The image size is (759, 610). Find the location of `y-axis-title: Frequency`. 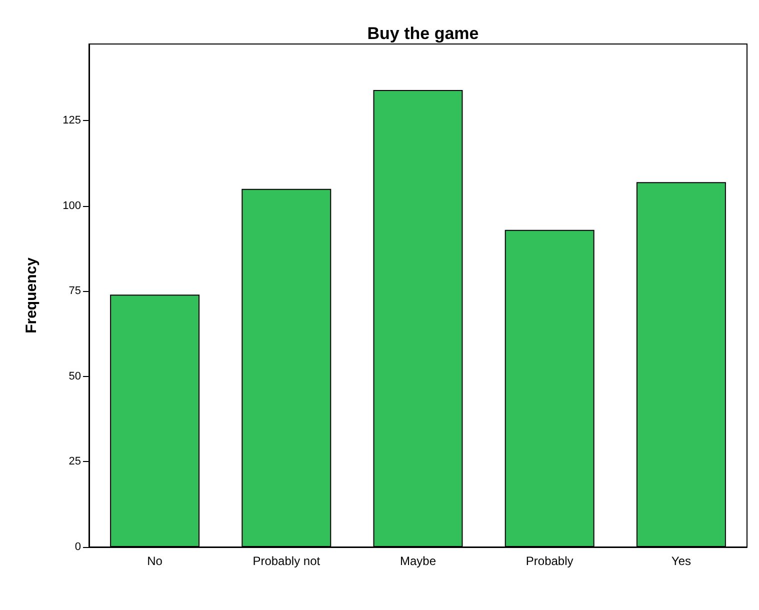

y-axis-title: Frequency is located at coordinates (31, 295).